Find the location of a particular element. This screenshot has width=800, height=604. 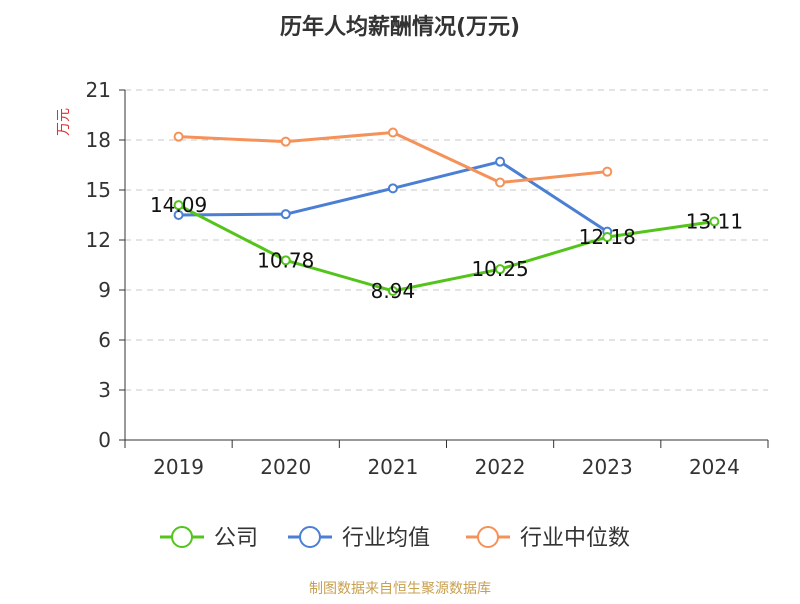

y-tick-label: 0 is located at coordinates (104, 440).